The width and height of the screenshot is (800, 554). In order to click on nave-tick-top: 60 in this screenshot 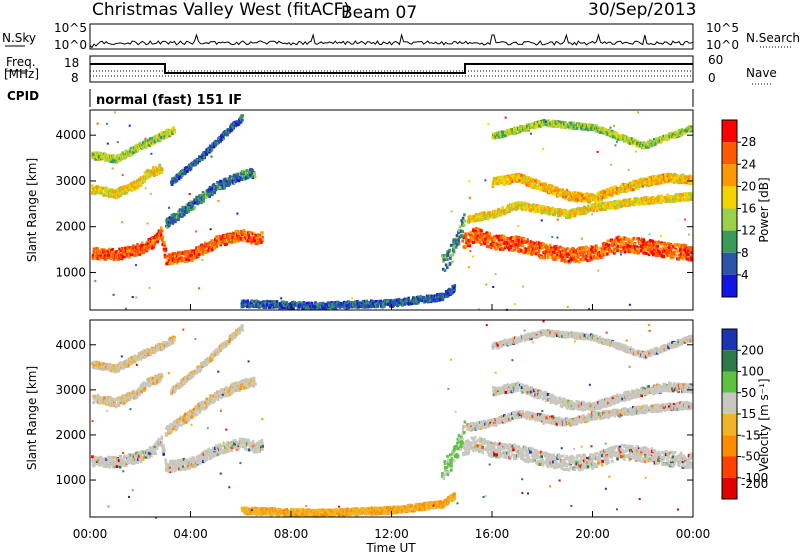, I will do `click(715, 60)`.